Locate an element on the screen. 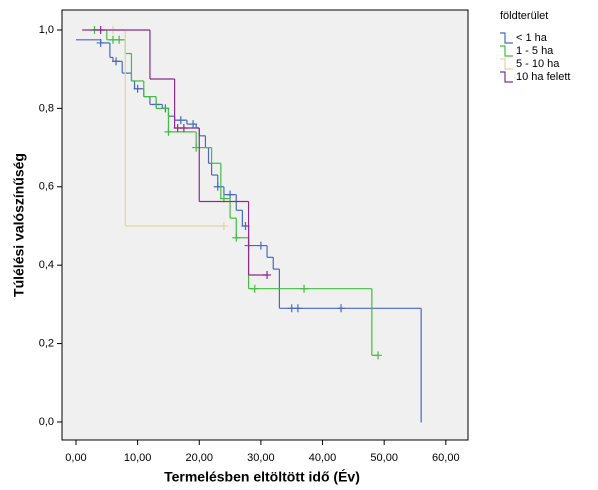  y-tick-label: 0,8 is located at coordinates (46, 108).